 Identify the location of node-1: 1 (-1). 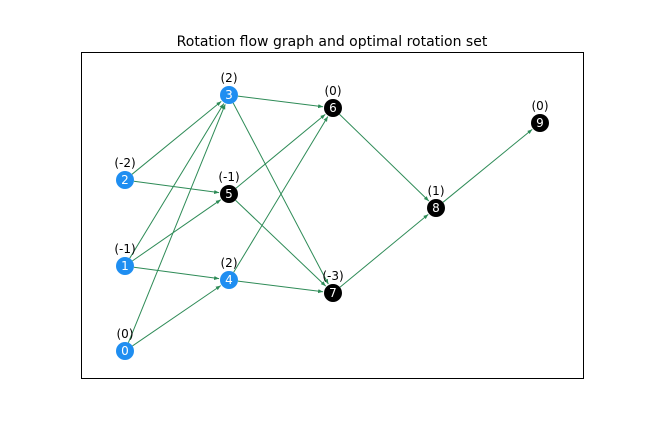
(125, 258).